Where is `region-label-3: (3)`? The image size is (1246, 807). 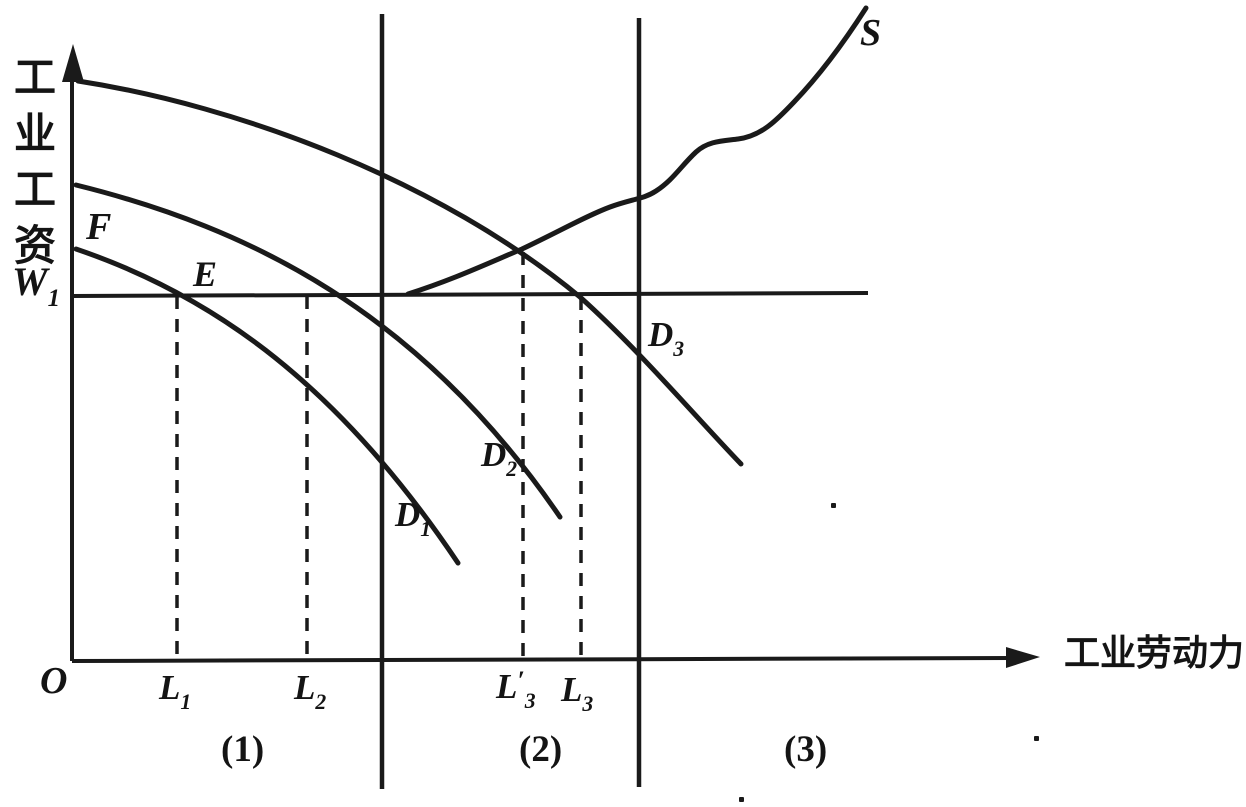
region-label-3: (3) is located at coordinates (805, 749).